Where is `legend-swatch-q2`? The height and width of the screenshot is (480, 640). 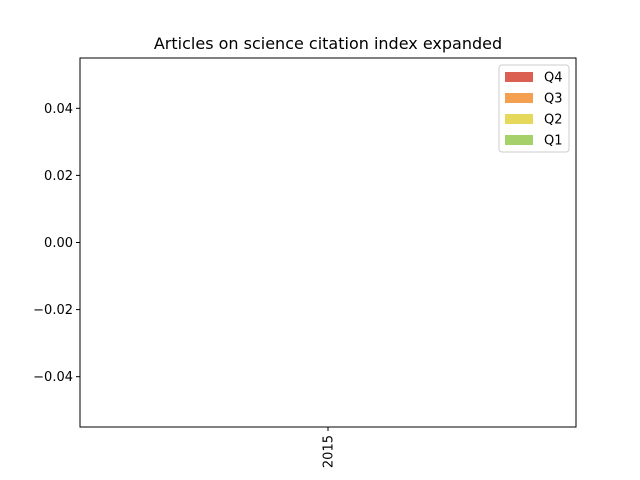
legend-swatch-q2 is located at coordinates (519, 119).